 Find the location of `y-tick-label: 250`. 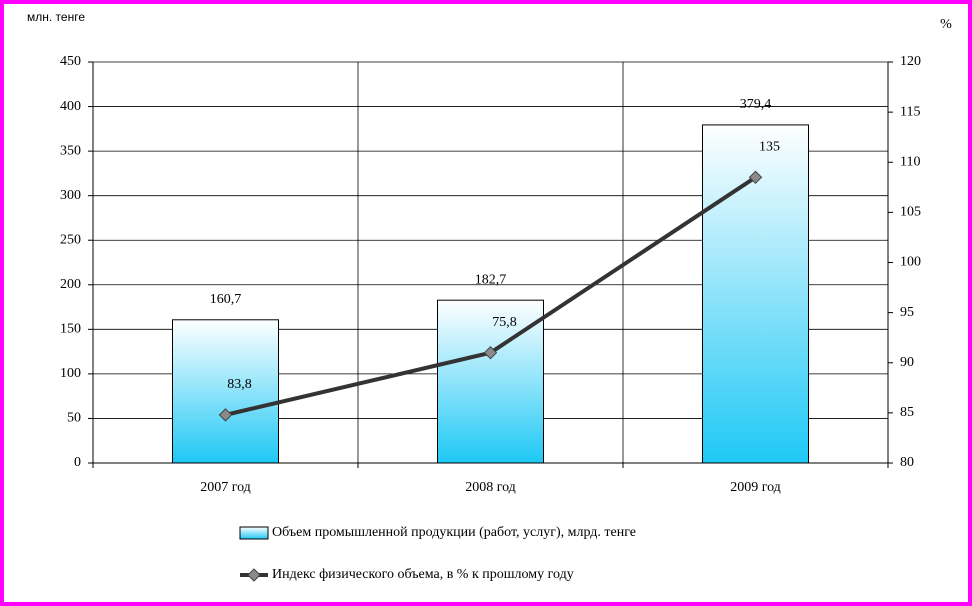

y-tick-label: 250 is located at coordinates (70, 239).